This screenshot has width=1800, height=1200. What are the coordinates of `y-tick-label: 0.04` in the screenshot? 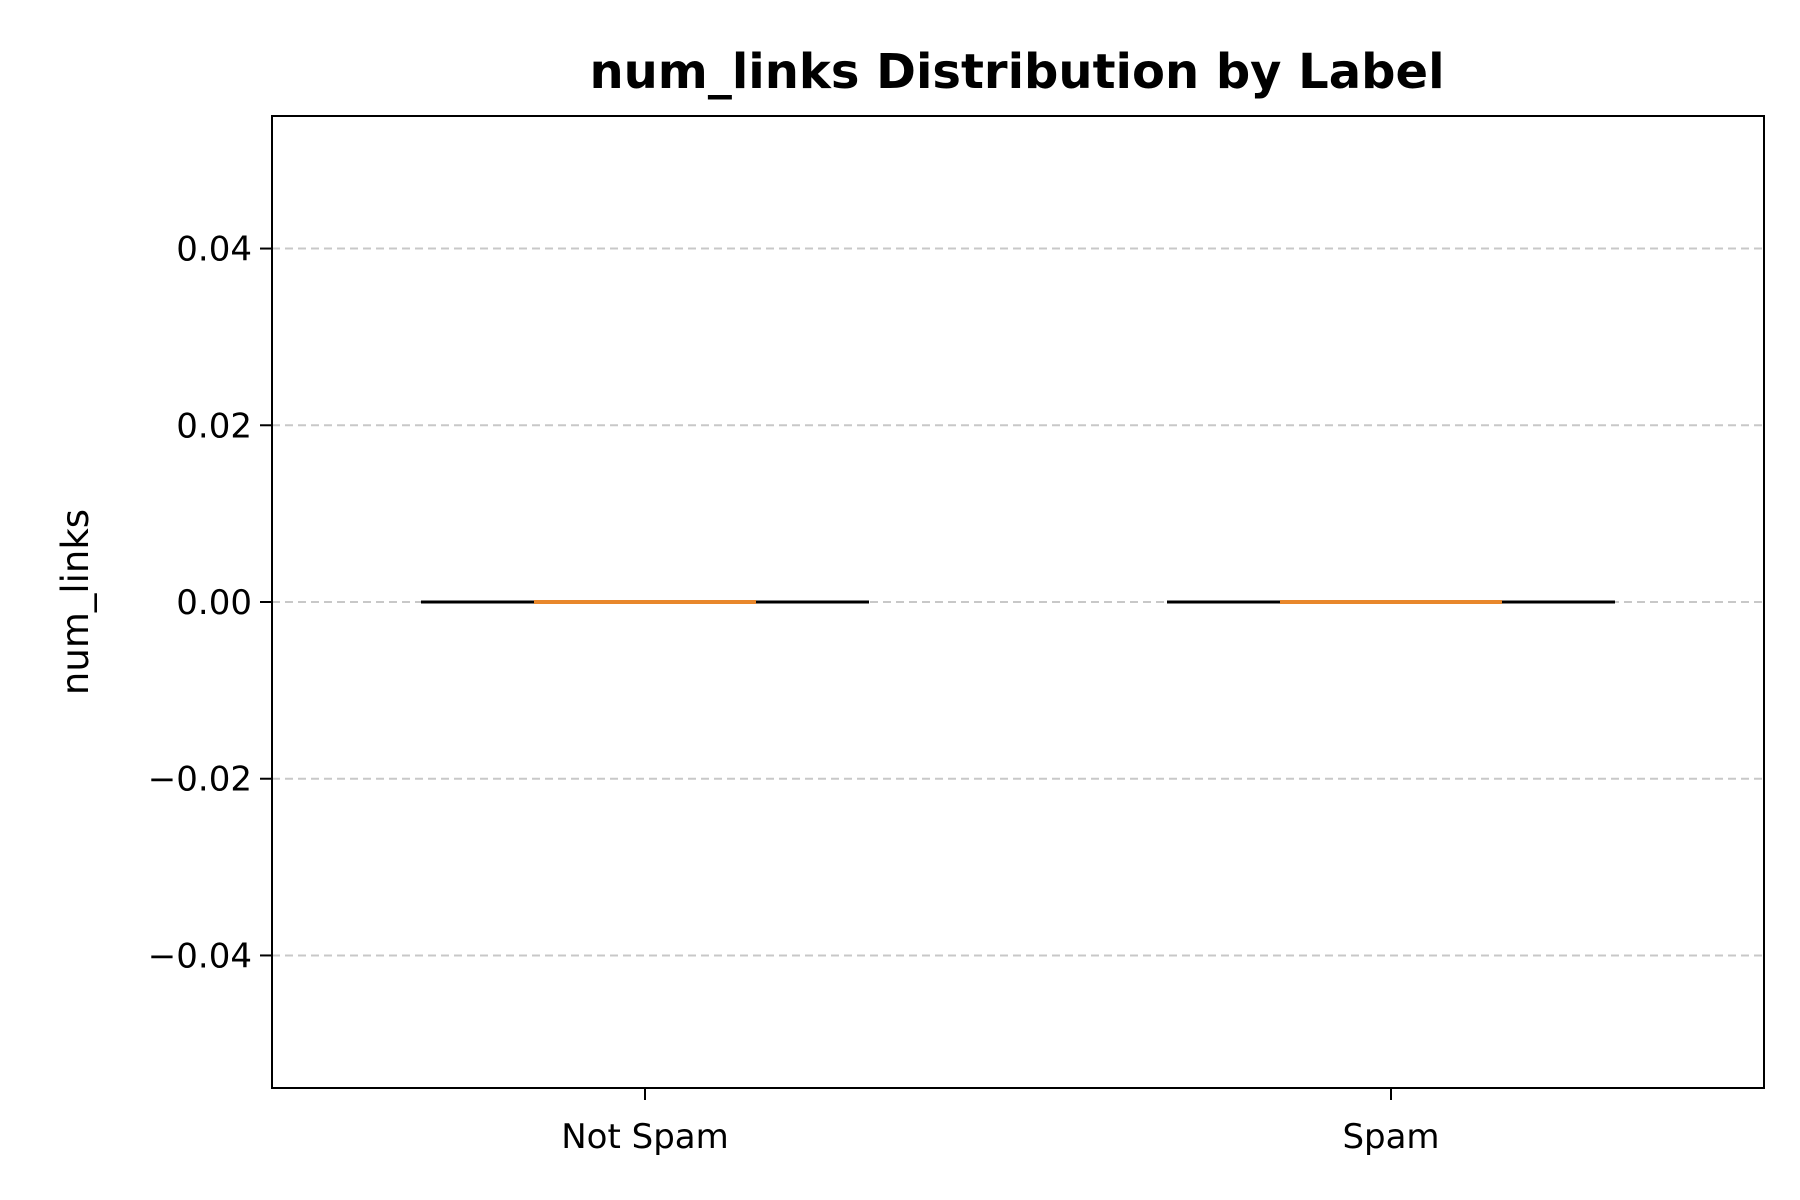 It's located at (214, 250).